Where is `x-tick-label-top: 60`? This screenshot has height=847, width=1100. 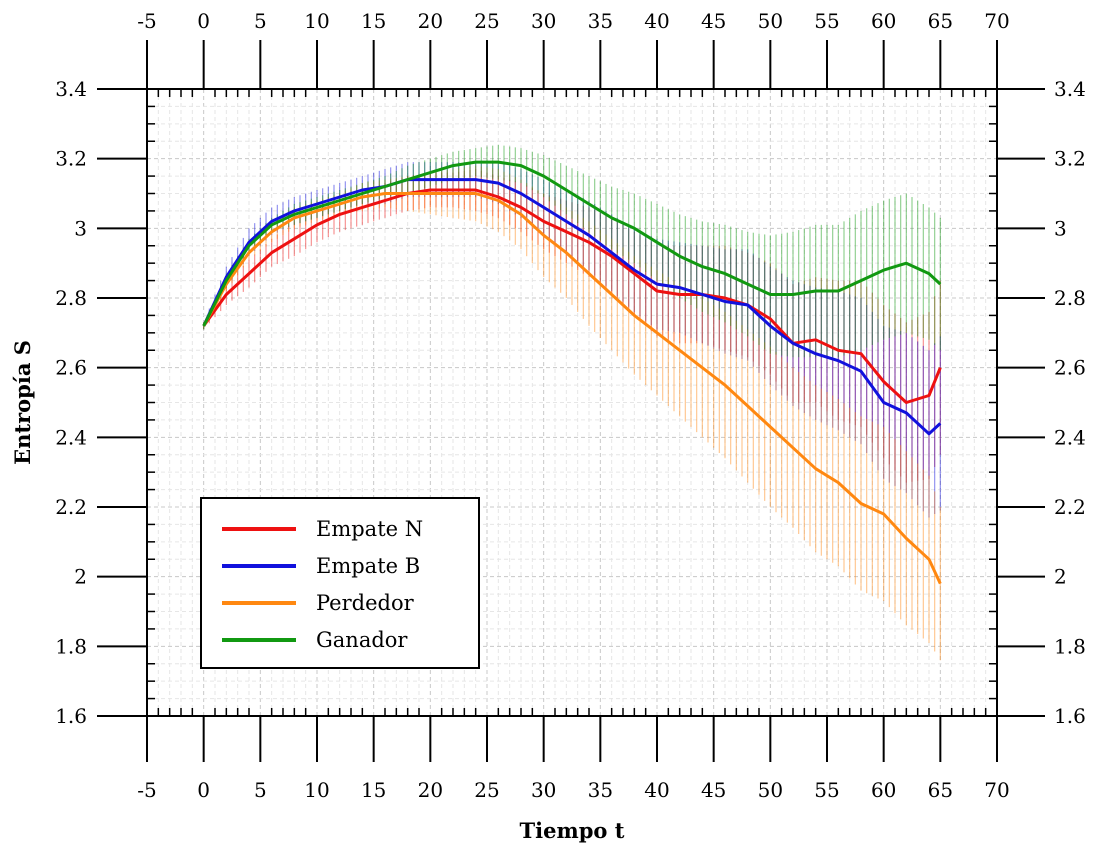 x-tick-label-top: 60 is located at coordinates (883, 21).